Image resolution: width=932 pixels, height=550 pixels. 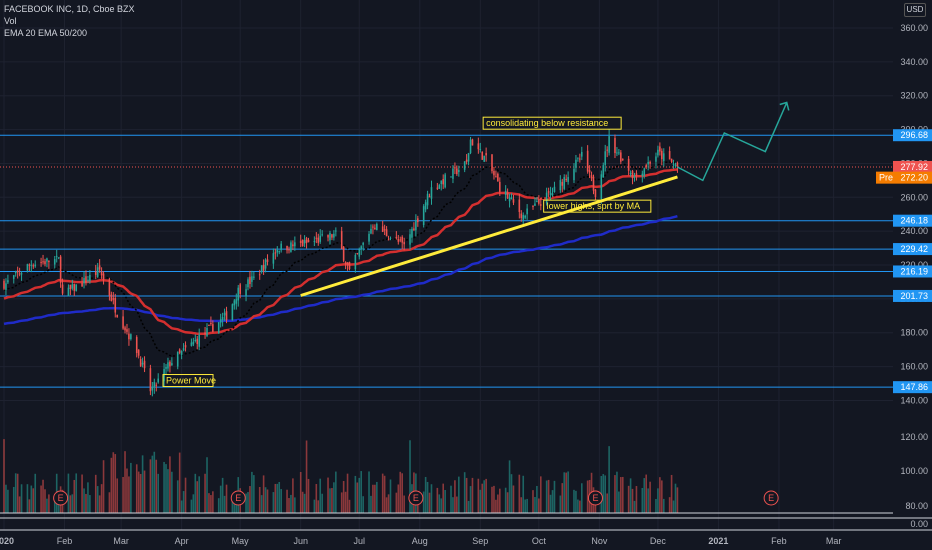 What do you see at coordinates (732, 142) in the screenshot?
I see `projection-path` at bounding box center [732, 142].